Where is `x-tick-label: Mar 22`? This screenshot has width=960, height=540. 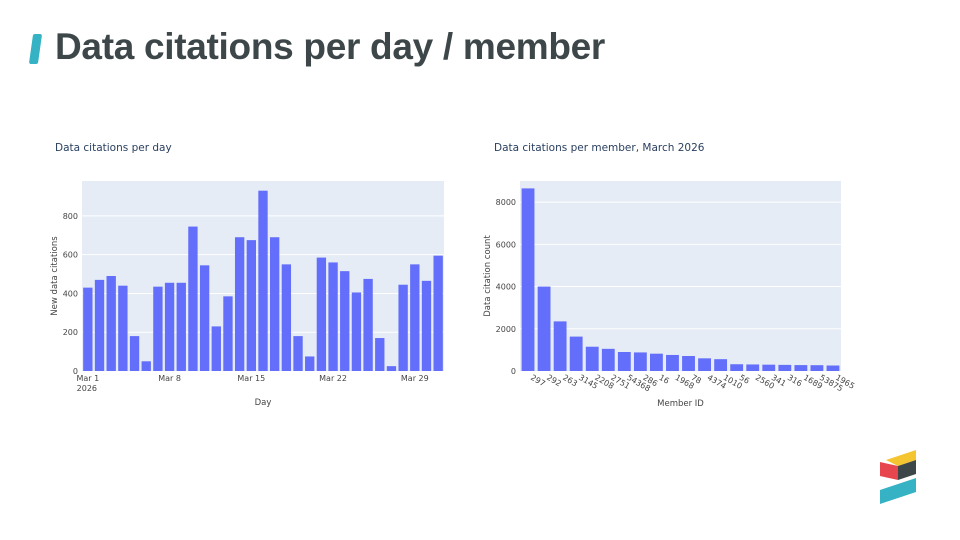 x-tick-label: Mar 22 is located at coordinates (333, 378).